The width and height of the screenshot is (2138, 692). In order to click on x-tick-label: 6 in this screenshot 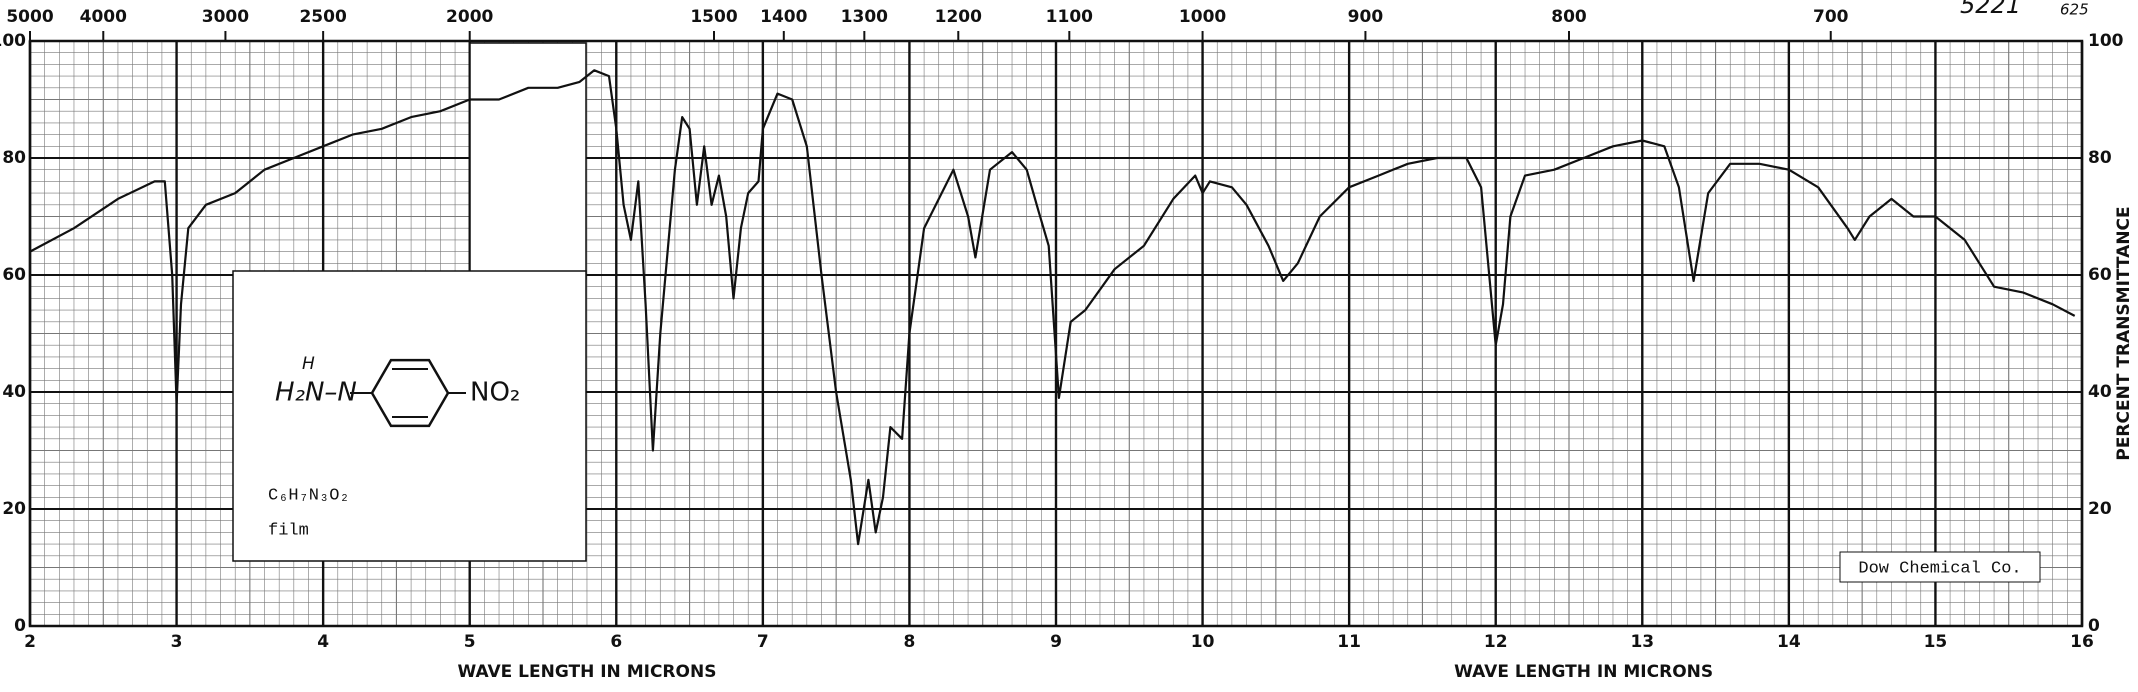, I will do `click(616, 642)`.